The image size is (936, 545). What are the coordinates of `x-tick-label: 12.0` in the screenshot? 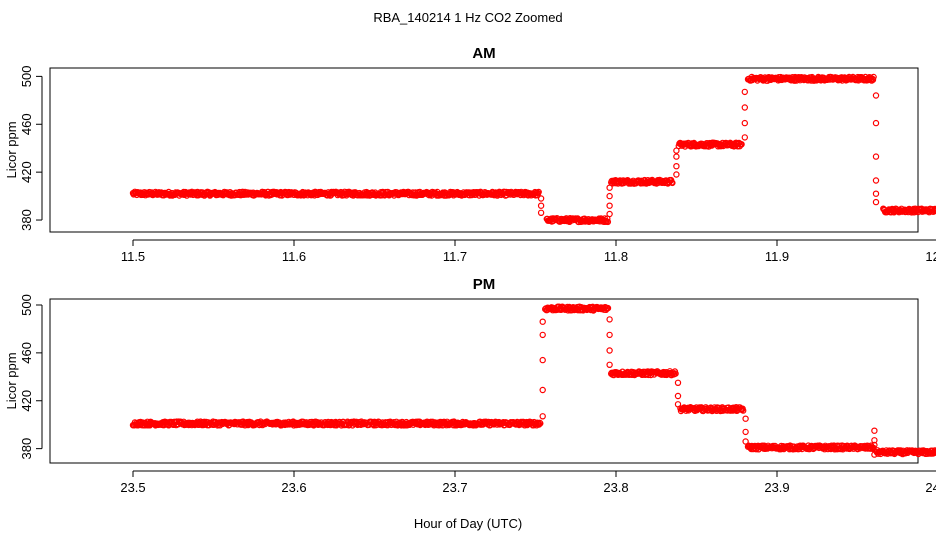 It's located at (930, 256).